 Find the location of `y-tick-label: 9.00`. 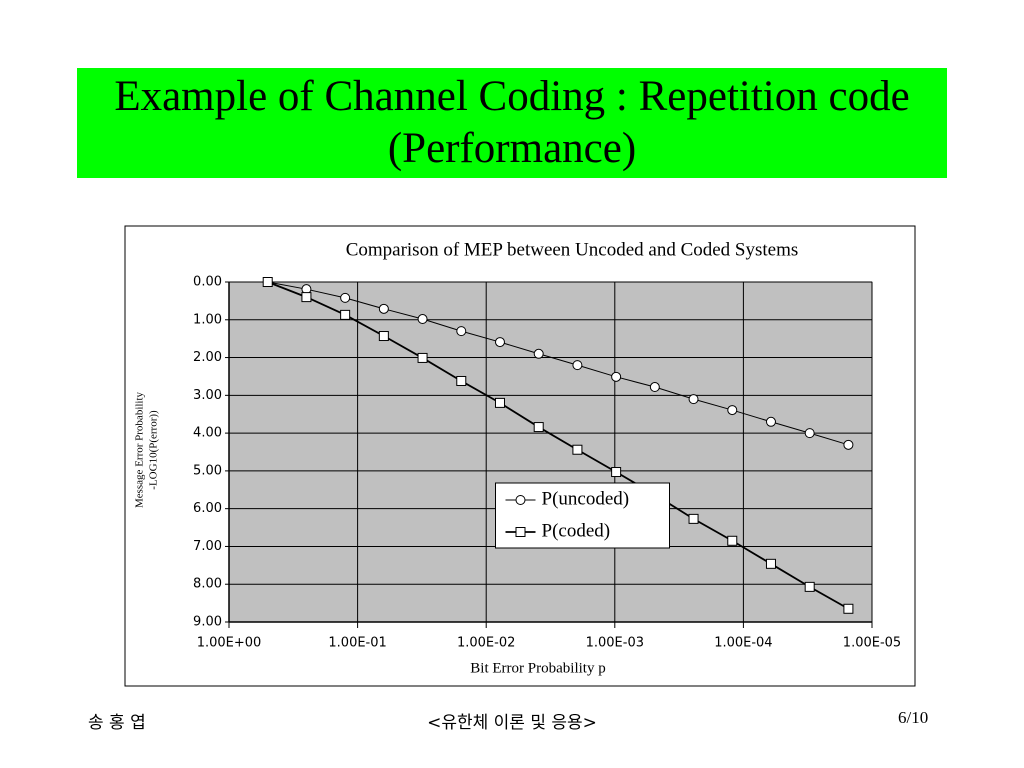

y-tick-label: 9.00 is located at coordinates (207, 622).